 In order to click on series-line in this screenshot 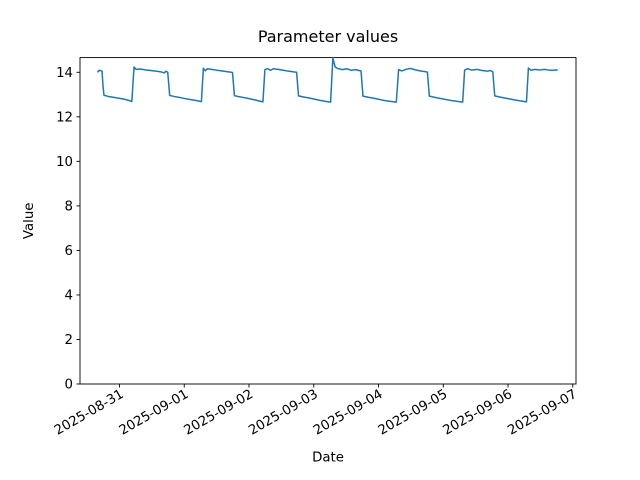, I will do `click(327, 80)`.